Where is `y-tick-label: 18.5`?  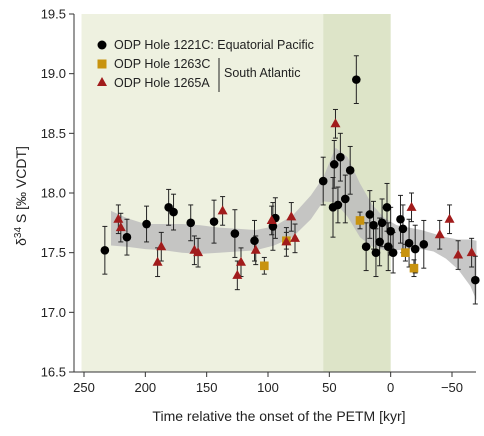
y-tick-label: 18.5 is located at coordinates (53, 133).